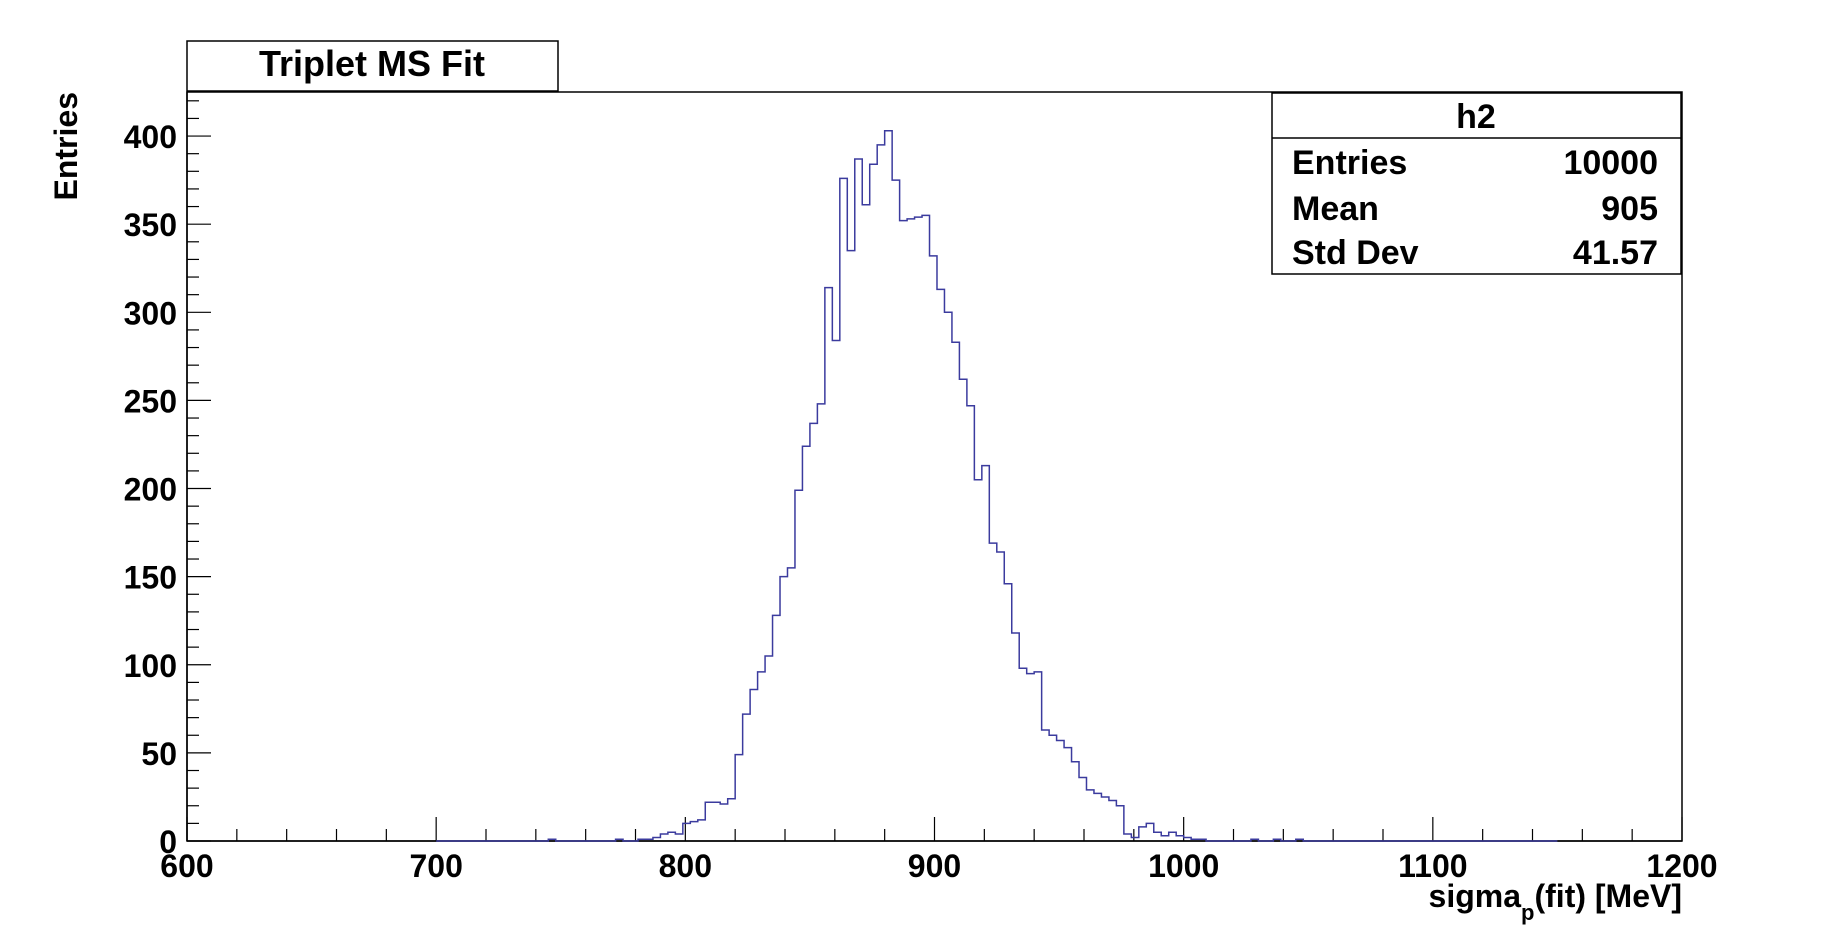  I want to click on x-axis-label-main: sigma, so click(1475, 896).